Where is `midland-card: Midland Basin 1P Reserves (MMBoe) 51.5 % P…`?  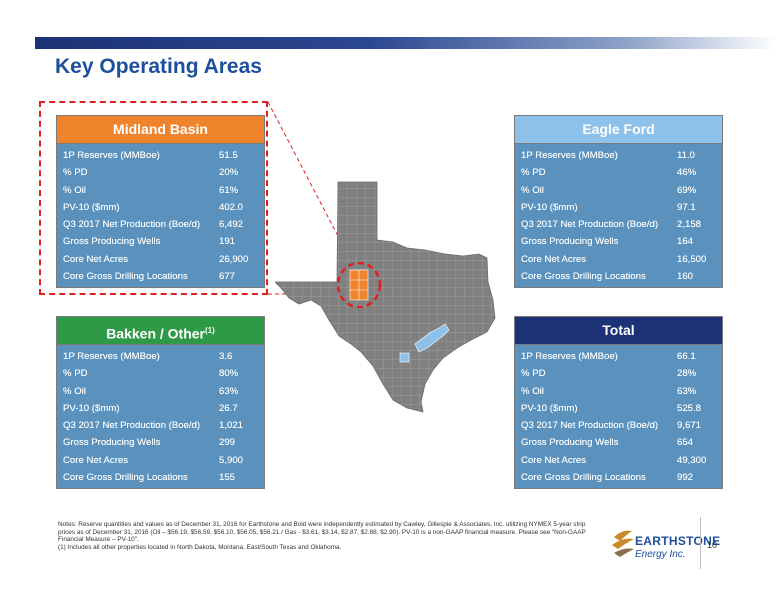 midland-card: Midland Basin 1P Reserves (MMBoe) 51.5 % P… is located at coordinates (160, 202).